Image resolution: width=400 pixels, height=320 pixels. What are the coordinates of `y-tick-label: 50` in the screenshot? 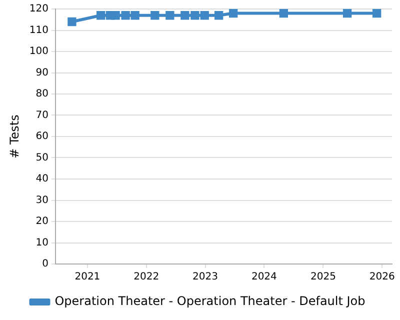 It's located at (42, 158).